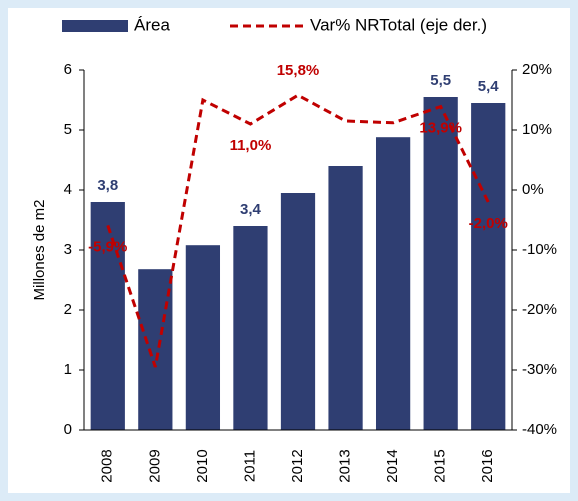  What do you see at coordinates (152, 24) in the screenshot?
I see `legend-label: Área` at bounding box center [152, 24].